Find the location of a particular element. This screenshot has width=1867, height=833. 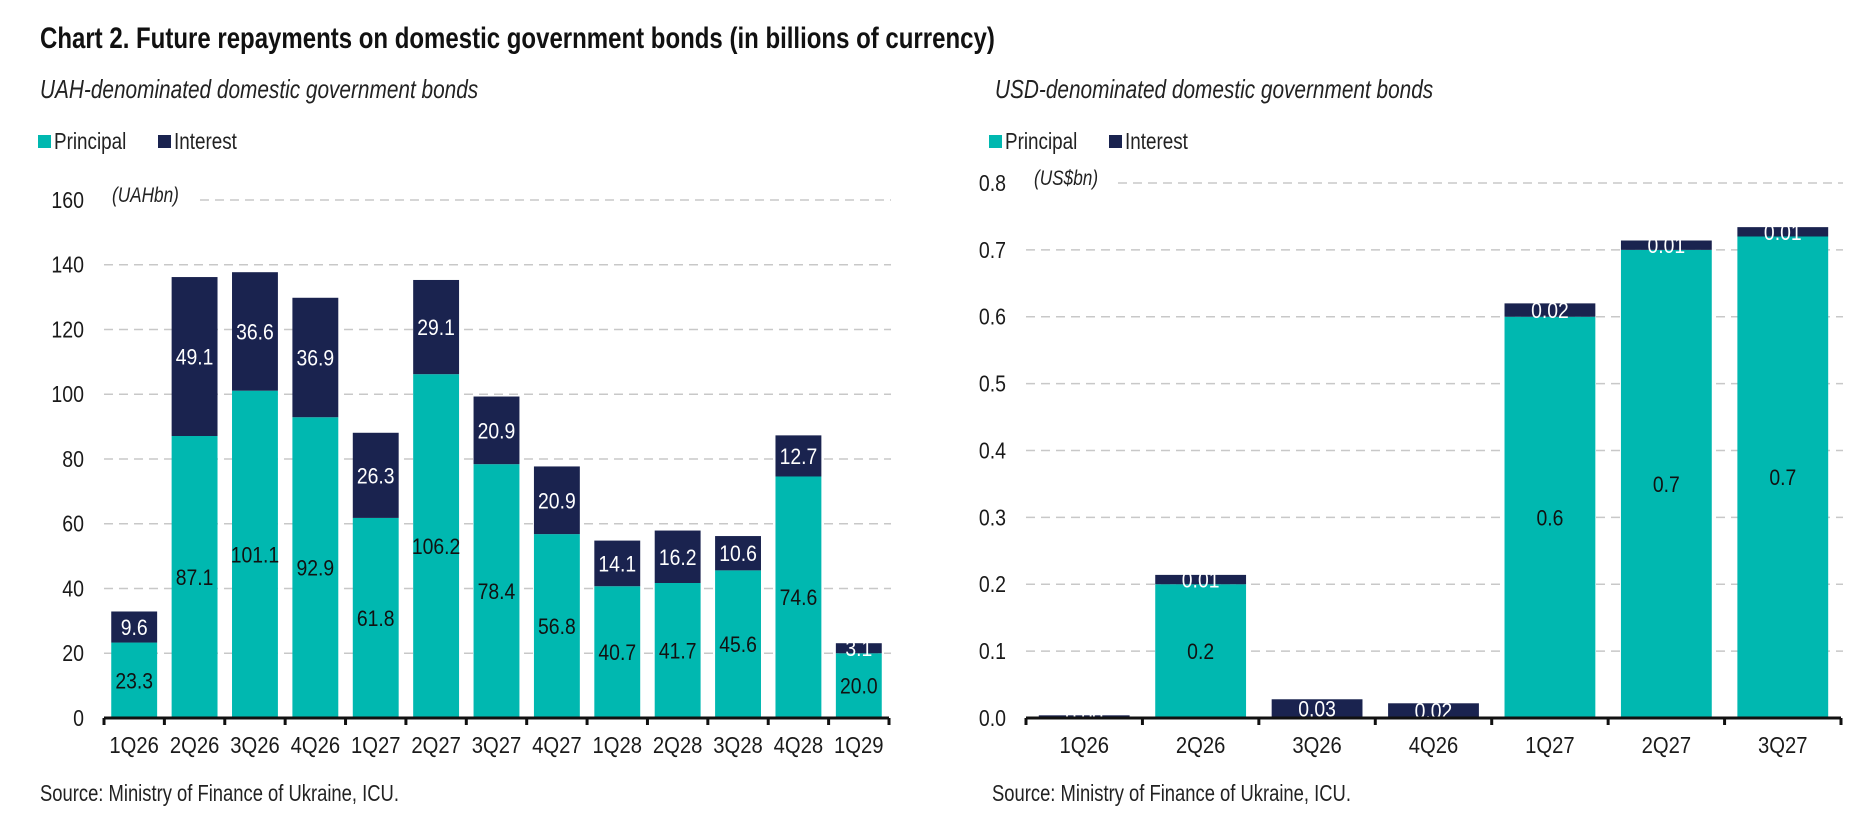

principal-data-label: 101.1 is located at coordinates (255, 555).